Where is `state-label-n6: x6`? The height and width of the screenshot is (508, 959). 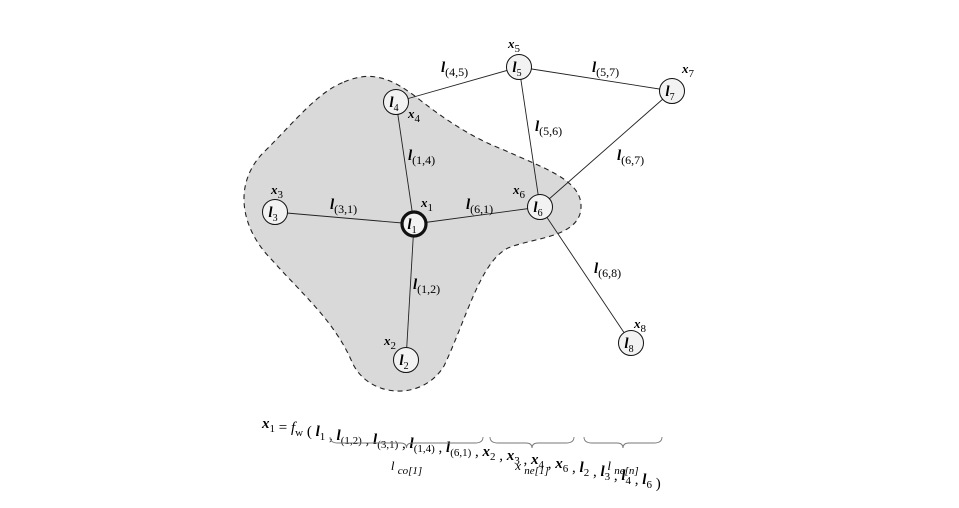 state-label-n6: x6 is located at coordinates (519, 191).